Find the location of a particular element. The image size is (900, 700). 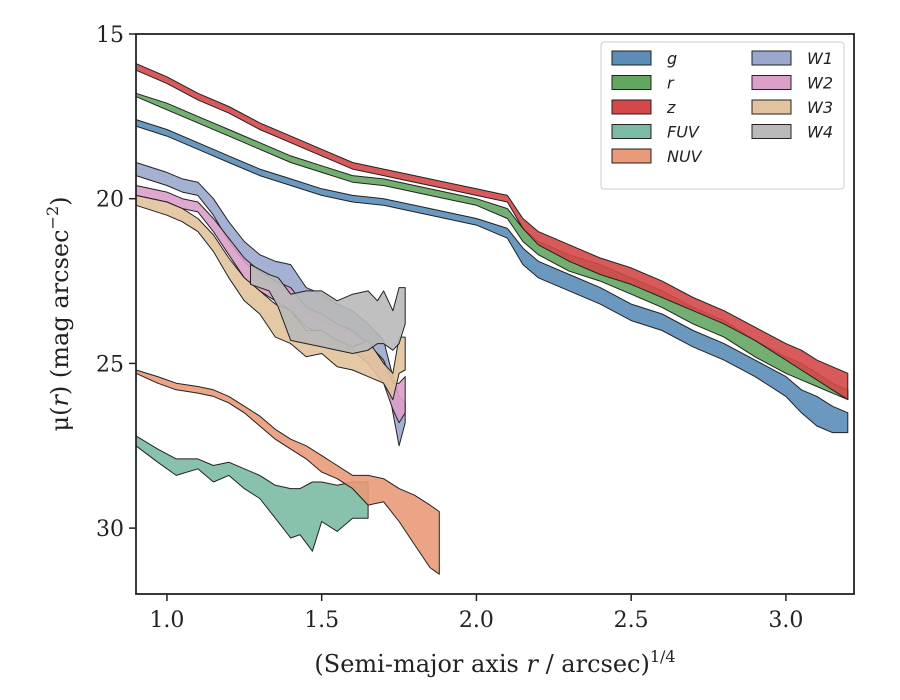

legend-label-g: g is located at coordinates (672, 58).